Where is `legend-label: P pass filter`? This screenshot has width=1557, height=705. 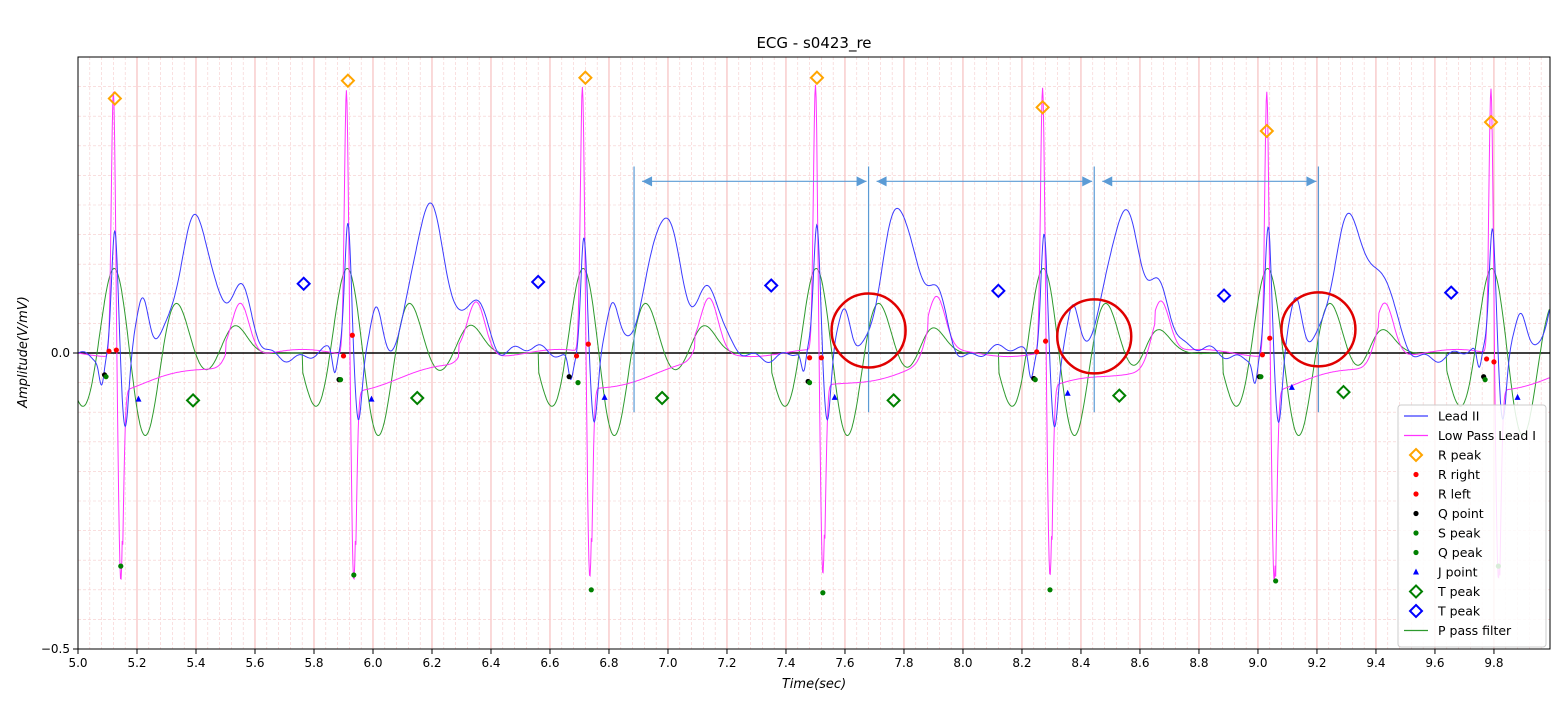
legend-label: P pass filter is located at coordinates (1475, 630).